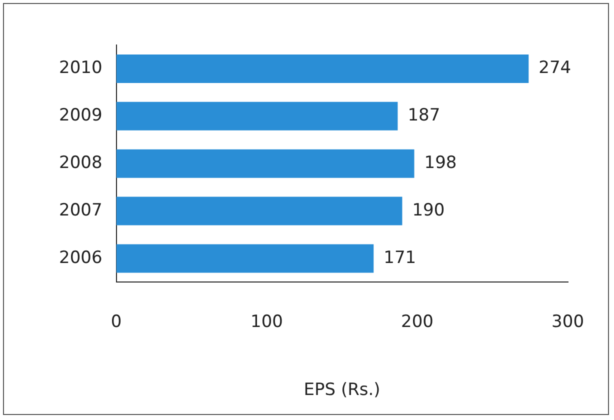 This screenshot has width=614, height=420. What do you see at coordinates (417, 322) in the screenshot?
I see `x-tick-label: 200` at bounding box center [417, 322].